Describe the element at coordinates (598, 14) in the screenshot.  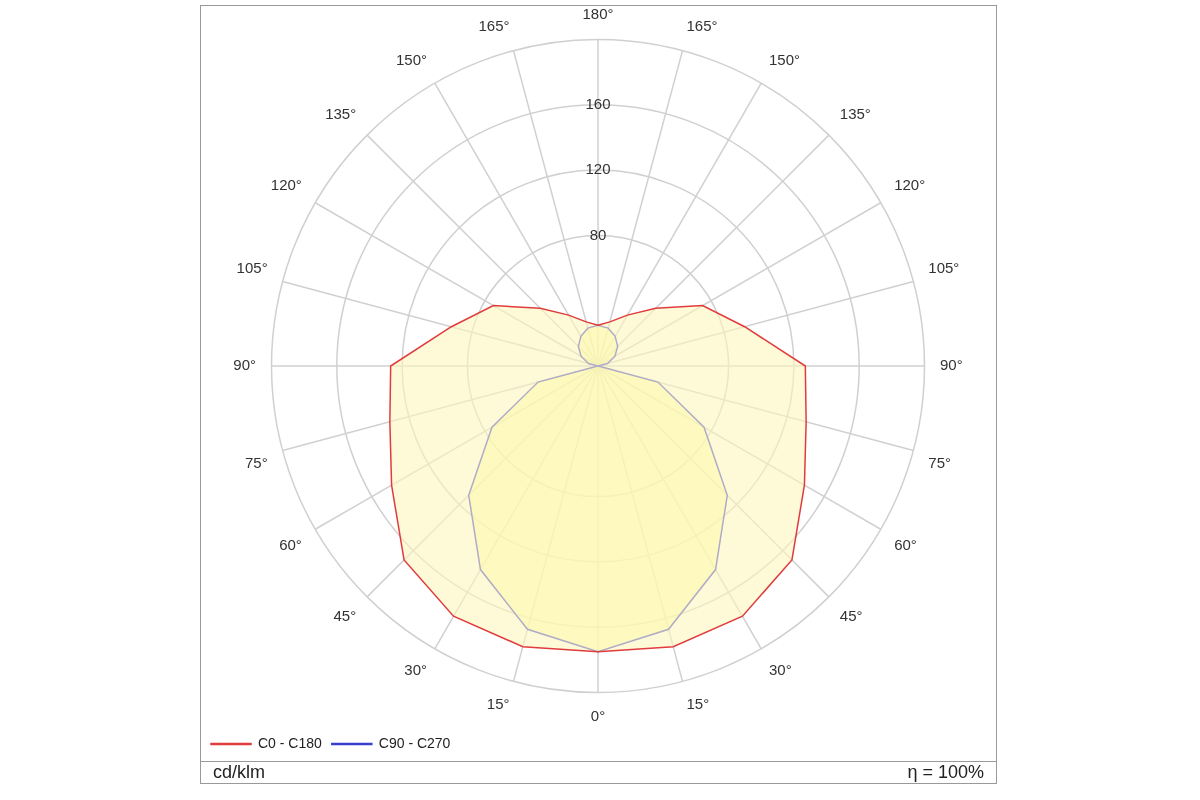
I see `spoke-label: 180°` at that location.